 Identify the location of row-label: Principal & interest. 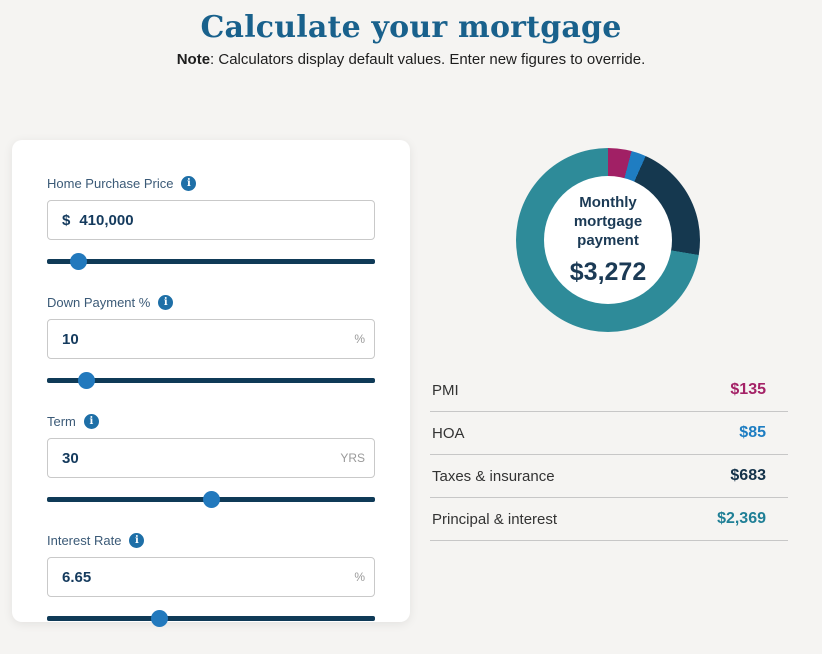
(495, 519).